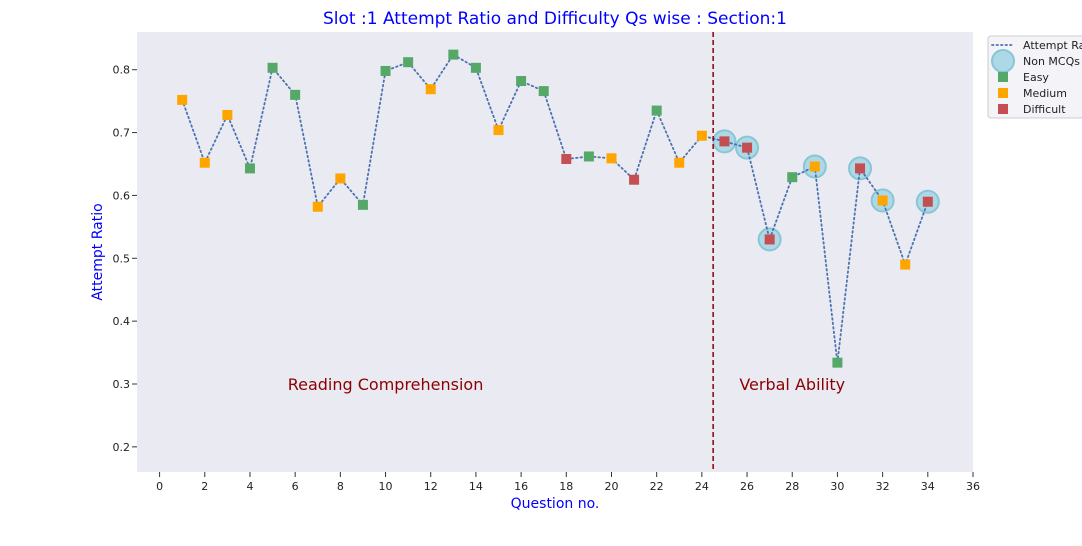 This screenshot has width=1082, height=546. What do you see at coordinates (973, 486) in the screenshot?
I see `x-tick-label: 36` at bounding box center [973, 486].